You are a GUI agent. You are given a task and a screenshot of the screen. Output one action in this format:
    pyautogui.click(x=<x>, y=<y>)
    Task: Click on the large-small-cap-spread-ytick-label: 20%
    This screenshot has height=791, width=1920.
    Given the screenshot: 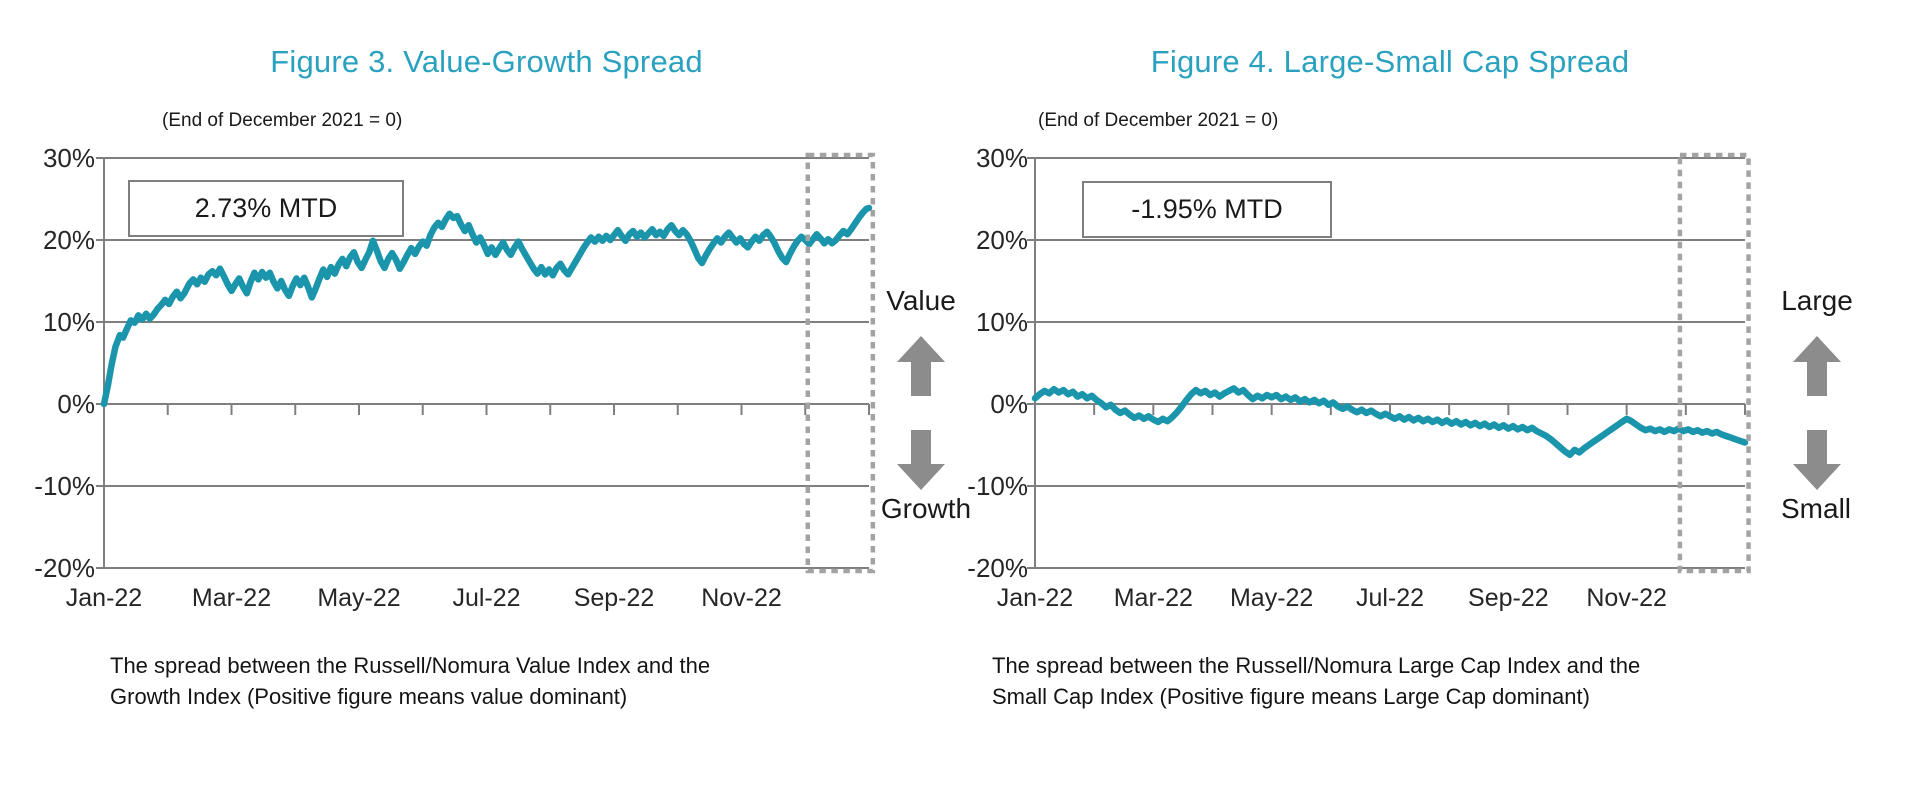 What is the action you would take?
    pyautogui.click(x=1001, y=240)
    